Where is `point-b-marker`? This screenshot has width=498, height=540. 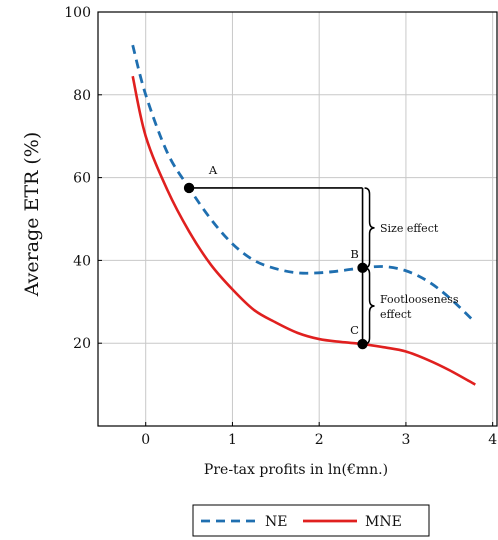
point-b-marker is located at coordinates (362, 268).